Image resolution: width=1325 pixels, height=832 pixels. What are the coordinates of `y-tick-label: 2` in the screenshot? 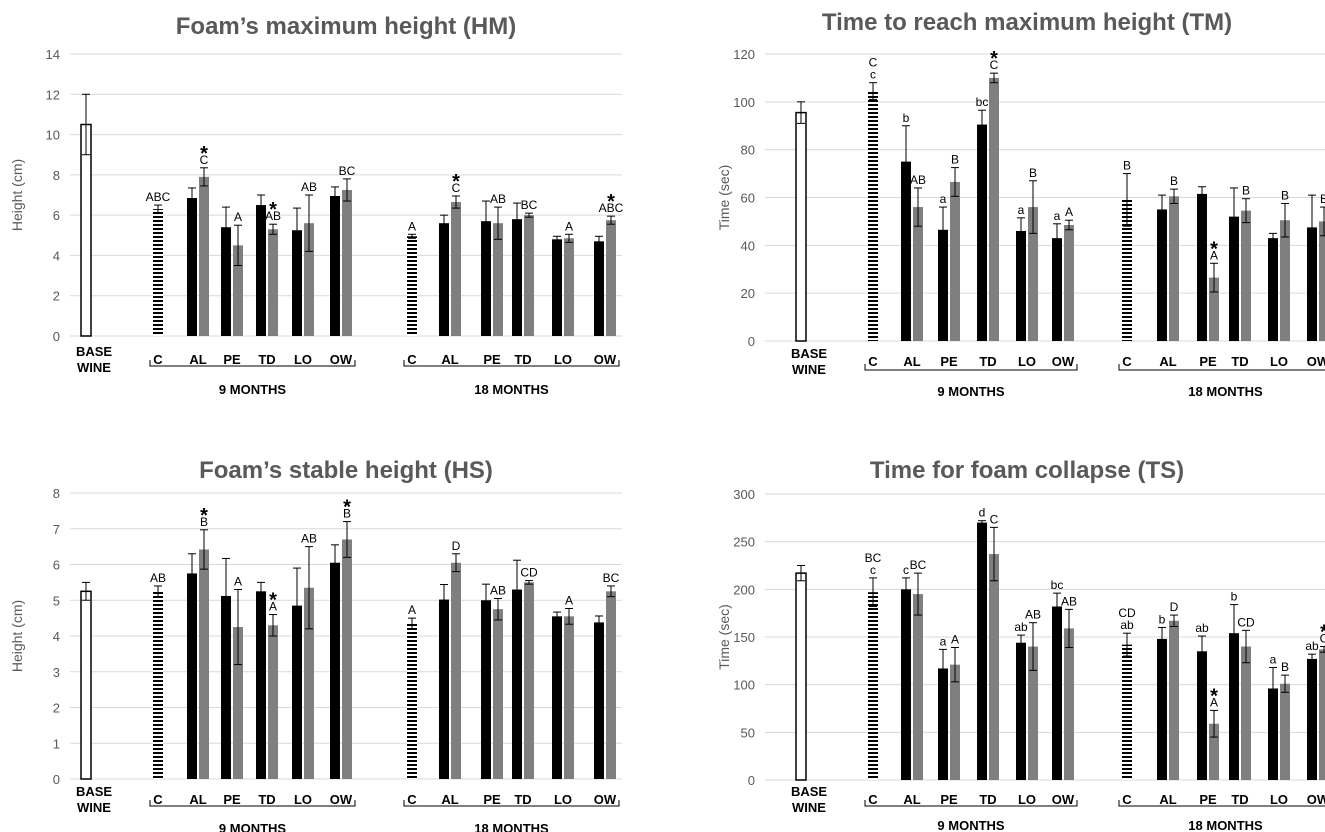 It's located at (56, 708).